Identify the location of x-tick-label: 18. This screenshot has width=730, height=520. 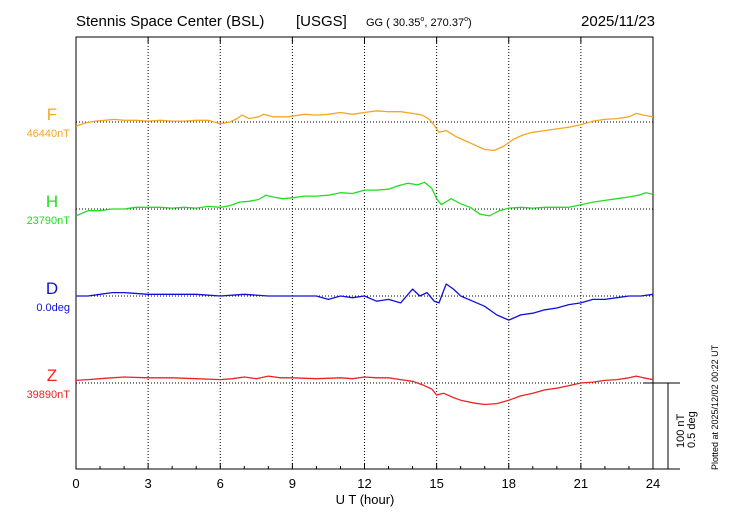
(509, 483).